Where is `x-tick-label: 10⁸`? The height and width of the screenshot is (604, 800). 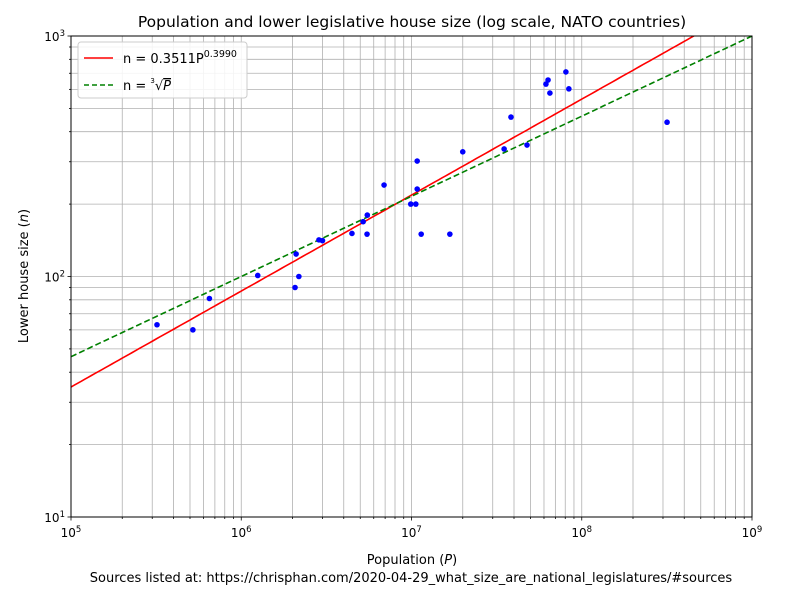
x-tick-label: 10⁸ is located at coordinates (581, 532).